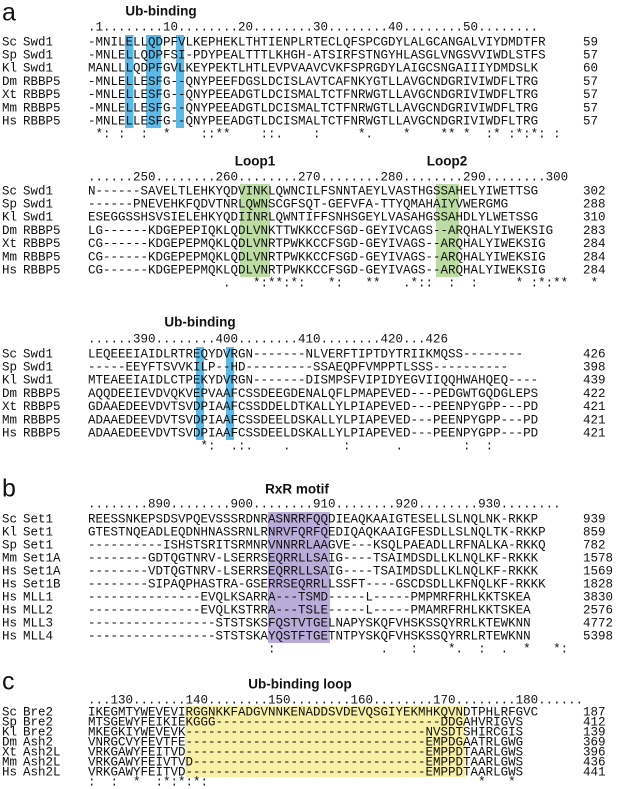  Describe the element at coordinates (9, 13) in the screenshot. I see `panel-label: a` at that location.